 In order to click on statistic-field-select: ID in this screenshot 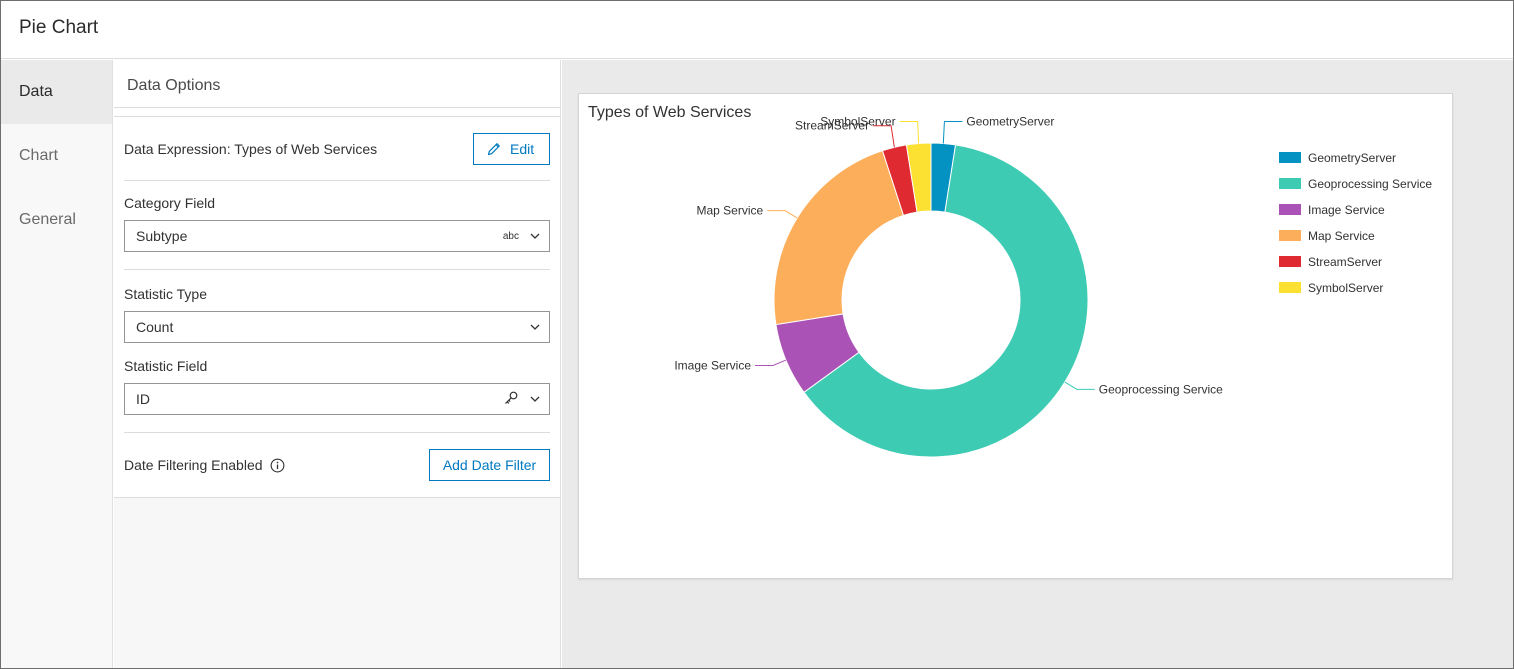, I will do `click(337, 399)`.